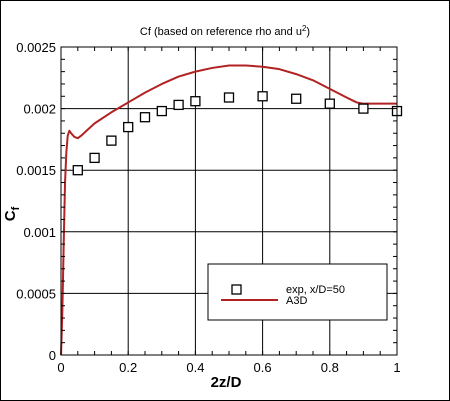  Describe the element at coordinates (60, 367) in the screenshot. I see `x-tick-label: 0` at that location.